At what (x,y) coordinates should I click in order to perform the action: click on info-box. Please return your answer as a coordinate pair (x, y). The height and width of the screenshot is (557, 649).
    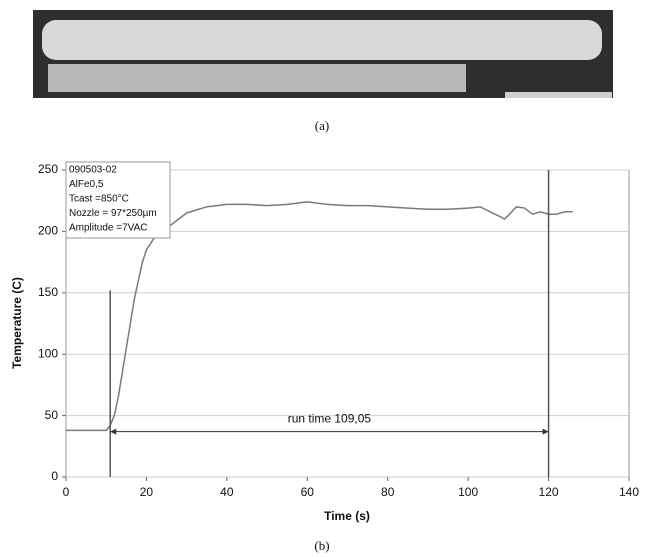
    Looking at the image, I should click on (118, 200).